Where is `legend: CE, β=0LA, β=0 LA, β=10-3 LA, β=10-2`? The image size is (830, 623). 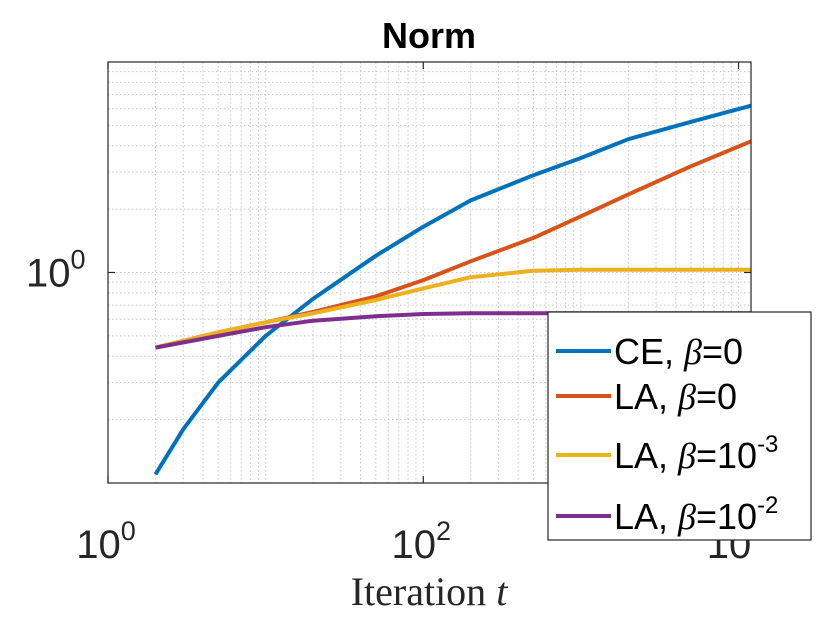 legend: CE, β=0LA, β=0 LA, β=10-3 LA, β=10-2 is located at coordinates (679, 426).